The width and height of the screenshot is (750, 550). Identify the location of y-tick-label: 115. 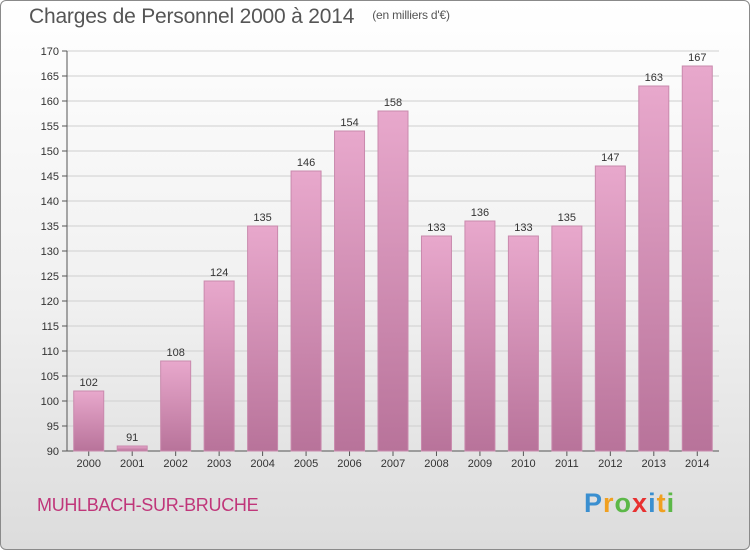
(50, 327).